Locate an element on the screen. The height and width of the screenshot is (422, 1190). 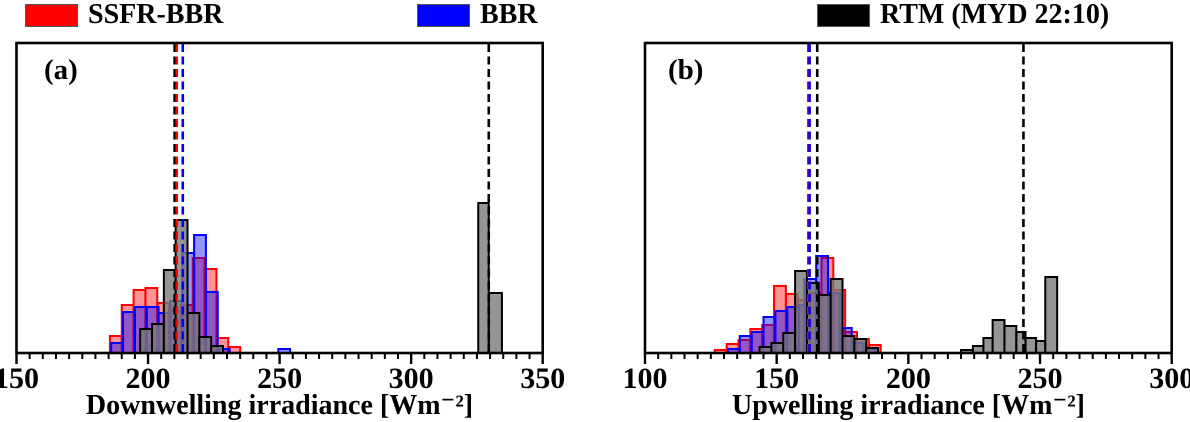
panel-label-a: (a) is located at coordinates (61, 70).